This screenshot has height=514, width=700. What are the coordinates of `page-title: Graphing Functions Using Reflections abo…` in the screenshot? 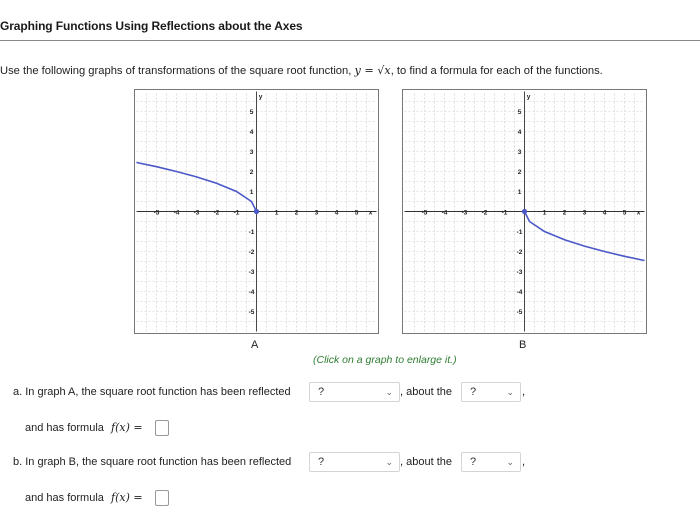 It's located at (151, 26).